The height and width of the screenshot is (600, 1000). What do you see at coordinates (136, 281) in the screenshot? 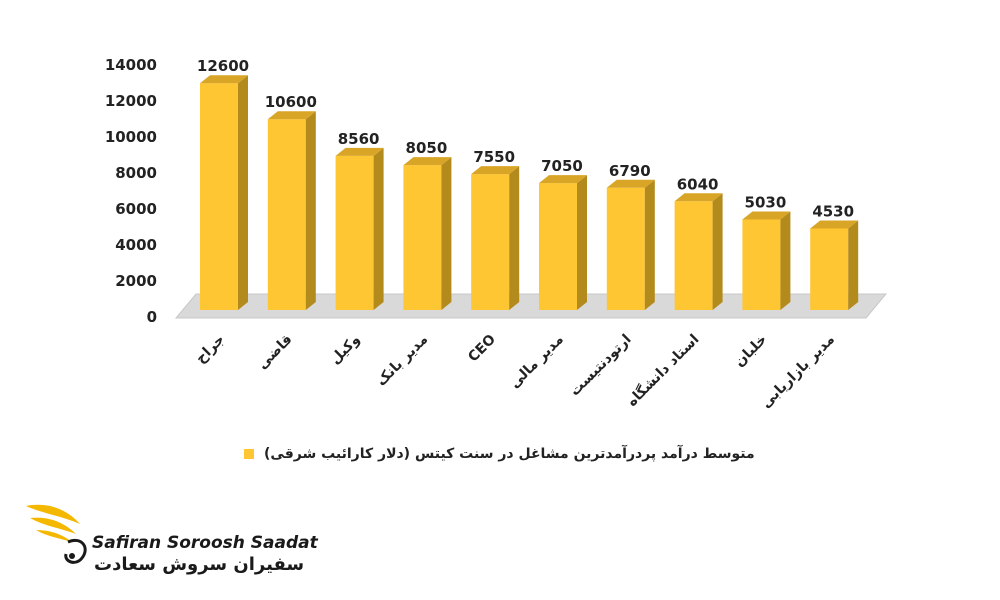
I see `y-tick-label: 2000` at bounding box center [136, 281].